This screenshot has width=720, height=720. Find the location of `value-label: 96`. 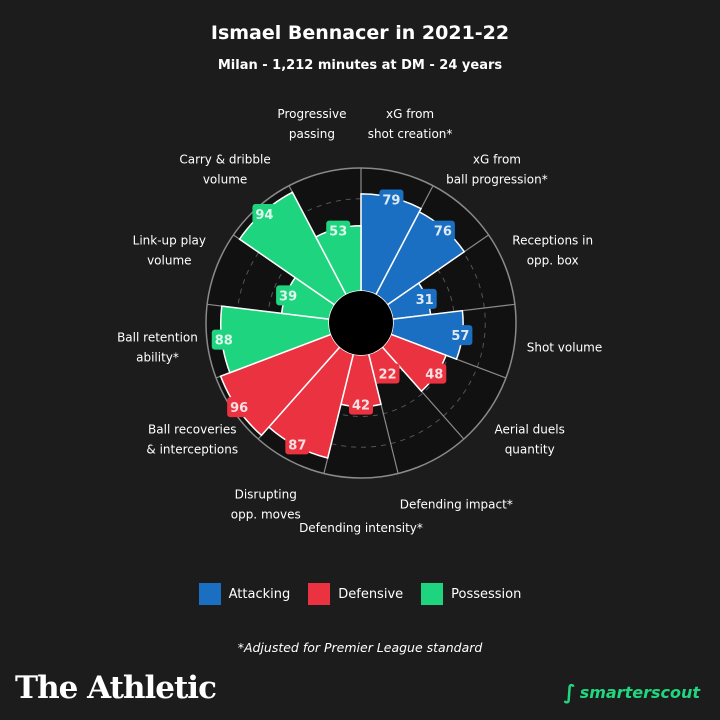

value-label: 96 is located at coordinates (239, 408).